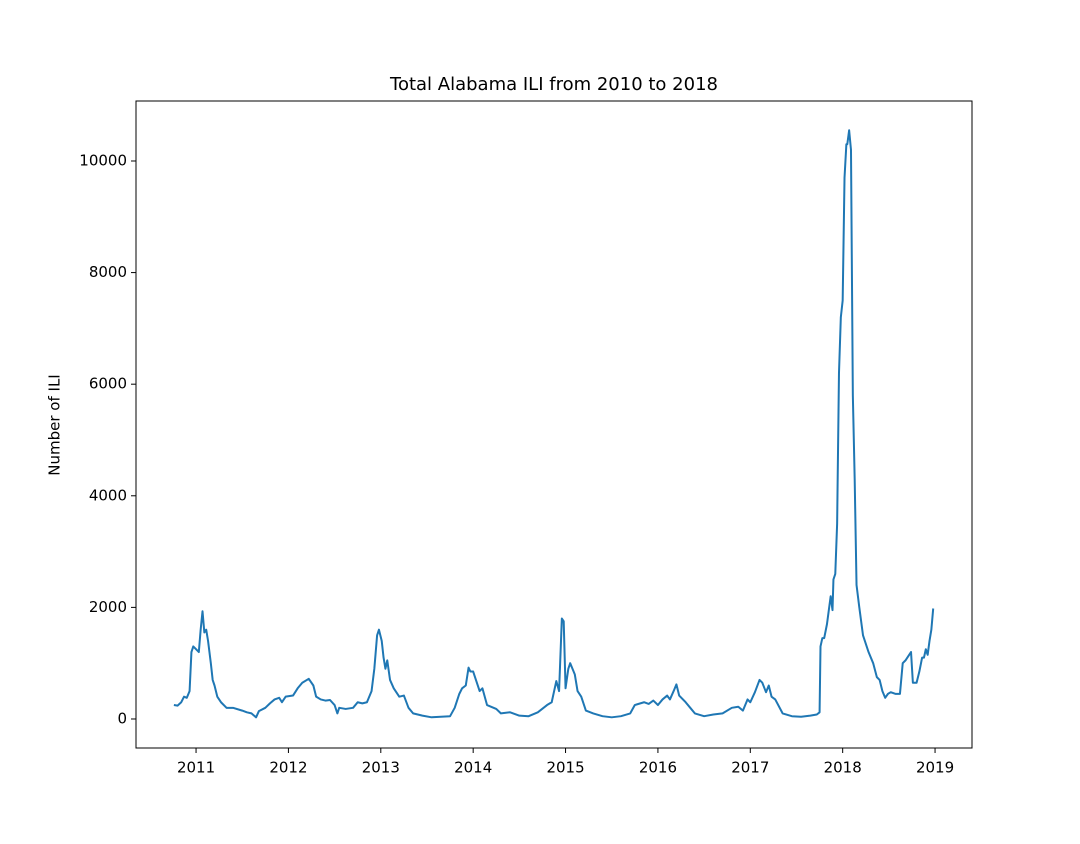 The image size is (1080, 844). I want to click on chart-title: Total Alabama ILI from 2010 to 2018, so click(553, 84).